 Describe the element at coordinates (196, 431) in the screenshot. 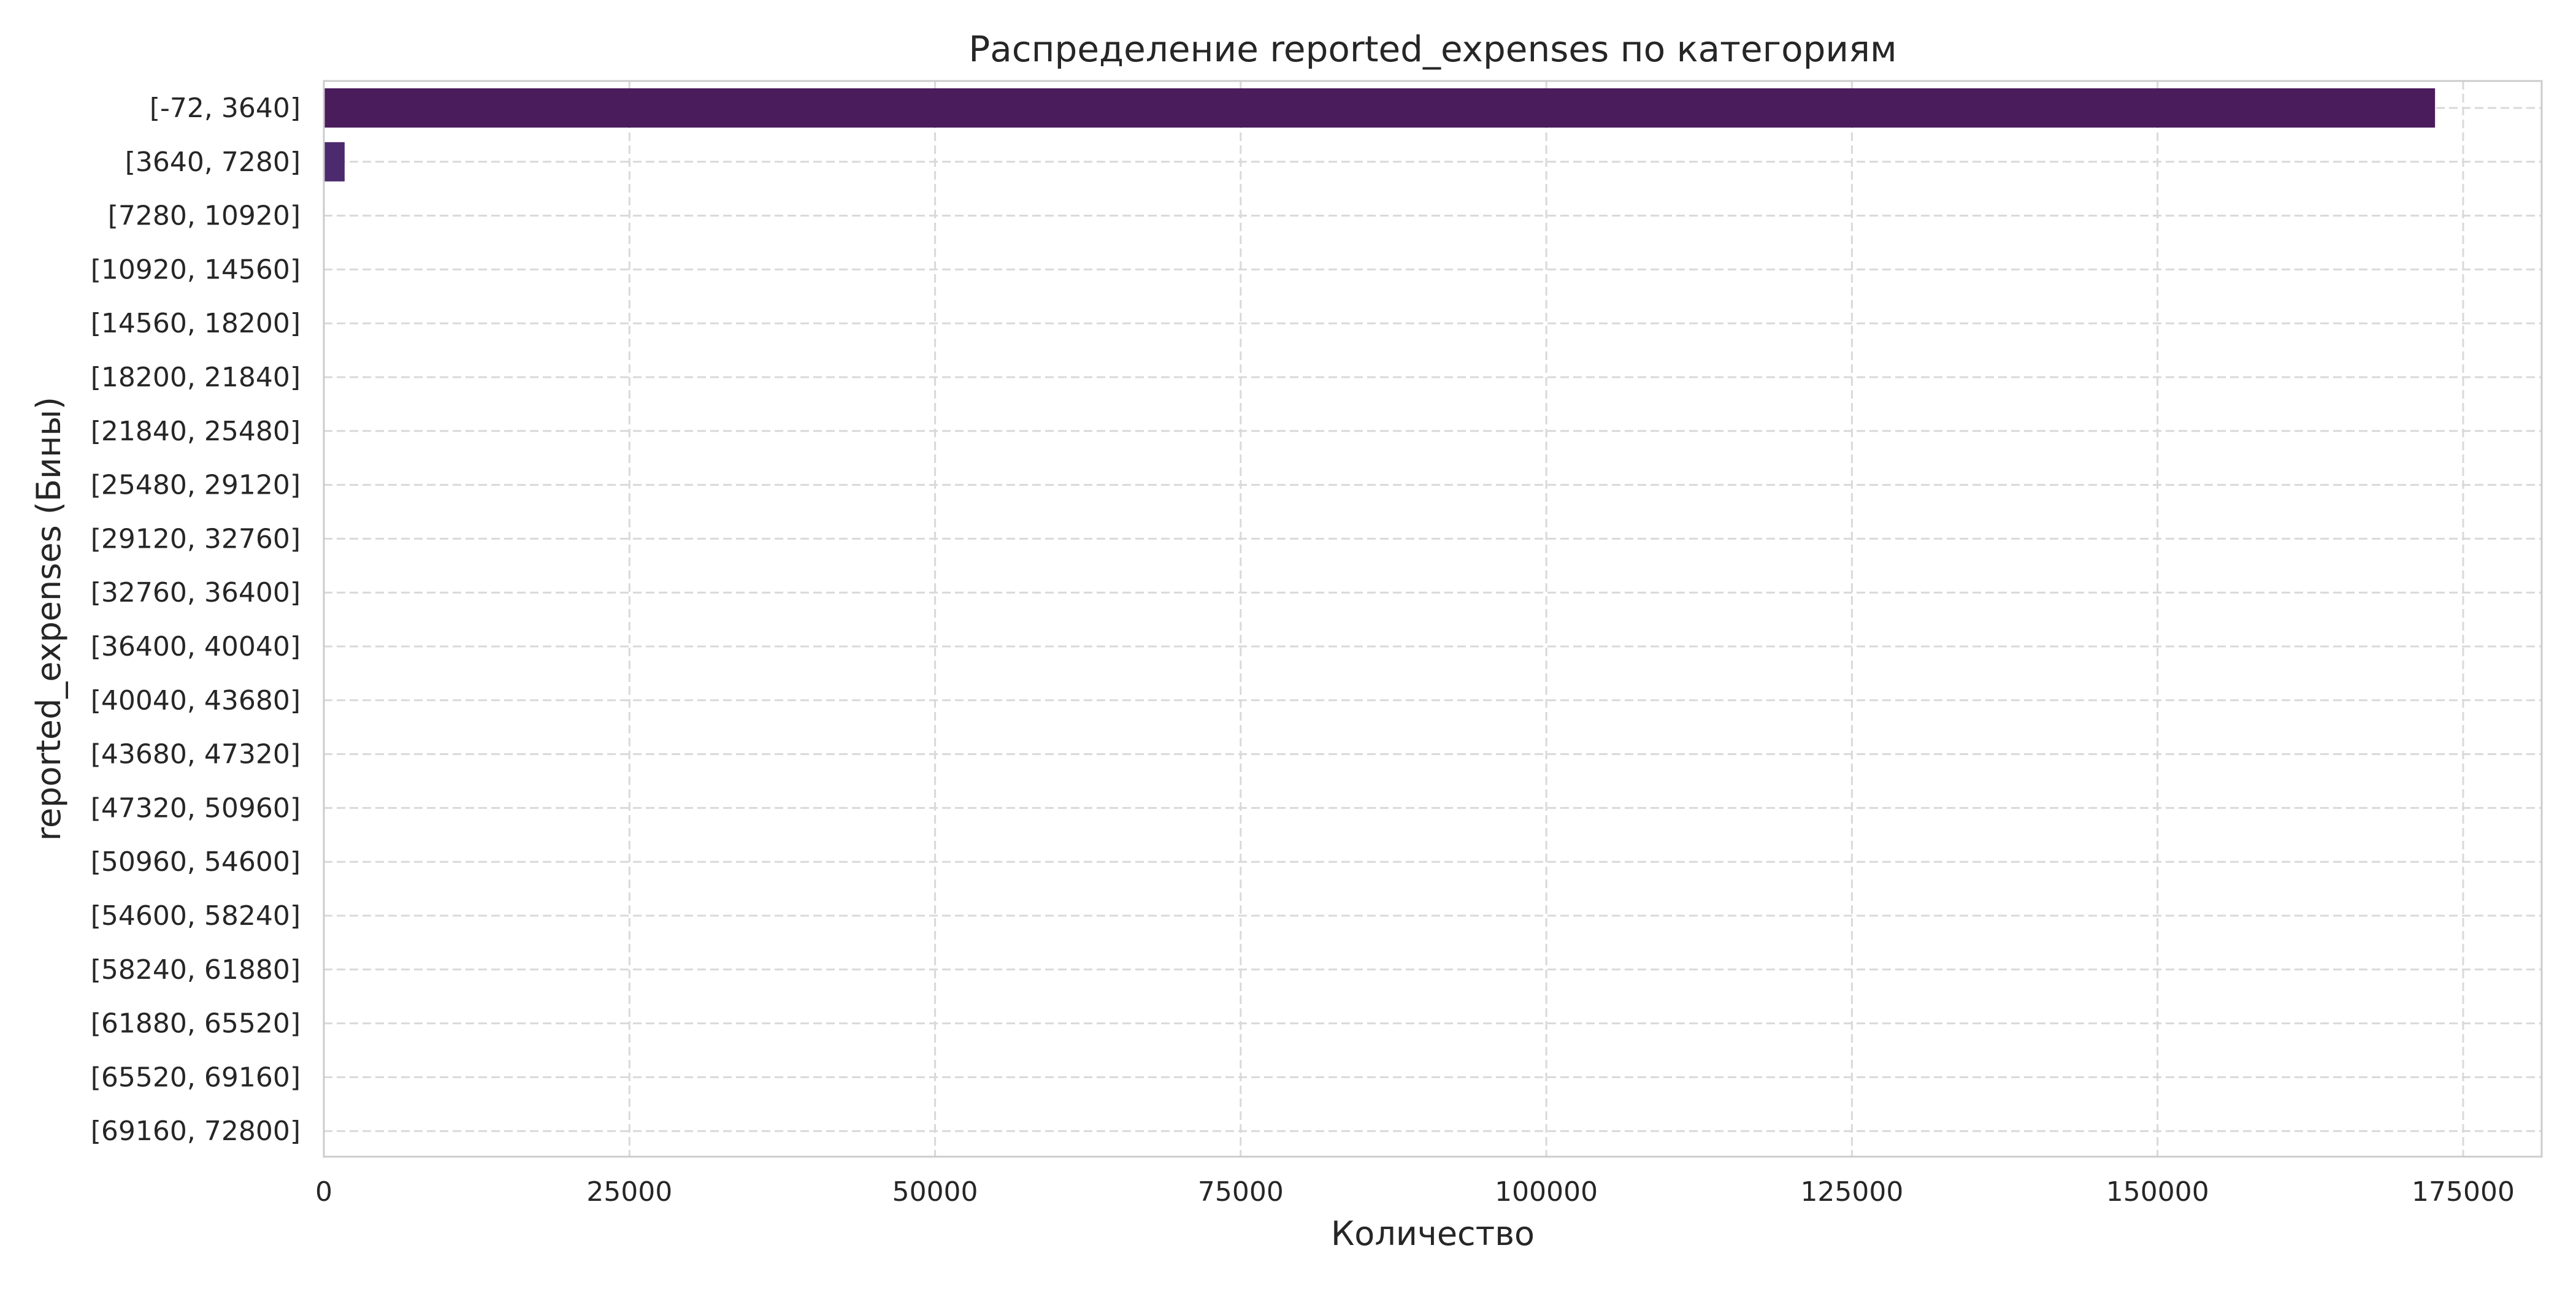

I see `y-tick-label: [21840, 25480]` at that location.